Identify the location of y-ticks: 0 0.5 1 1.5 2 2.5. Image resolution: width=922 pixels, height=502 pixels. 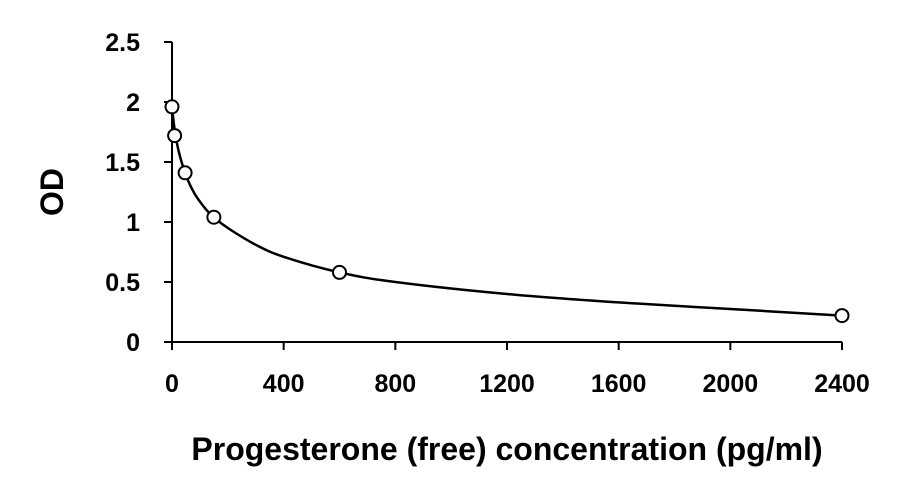
(138, 193).